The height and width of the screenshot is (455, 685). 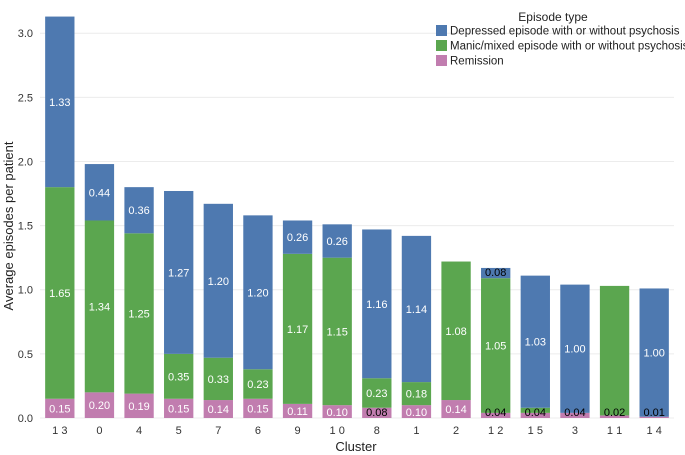 I want to click on bar-value-label: 0.01, so click(x=653, y=413).